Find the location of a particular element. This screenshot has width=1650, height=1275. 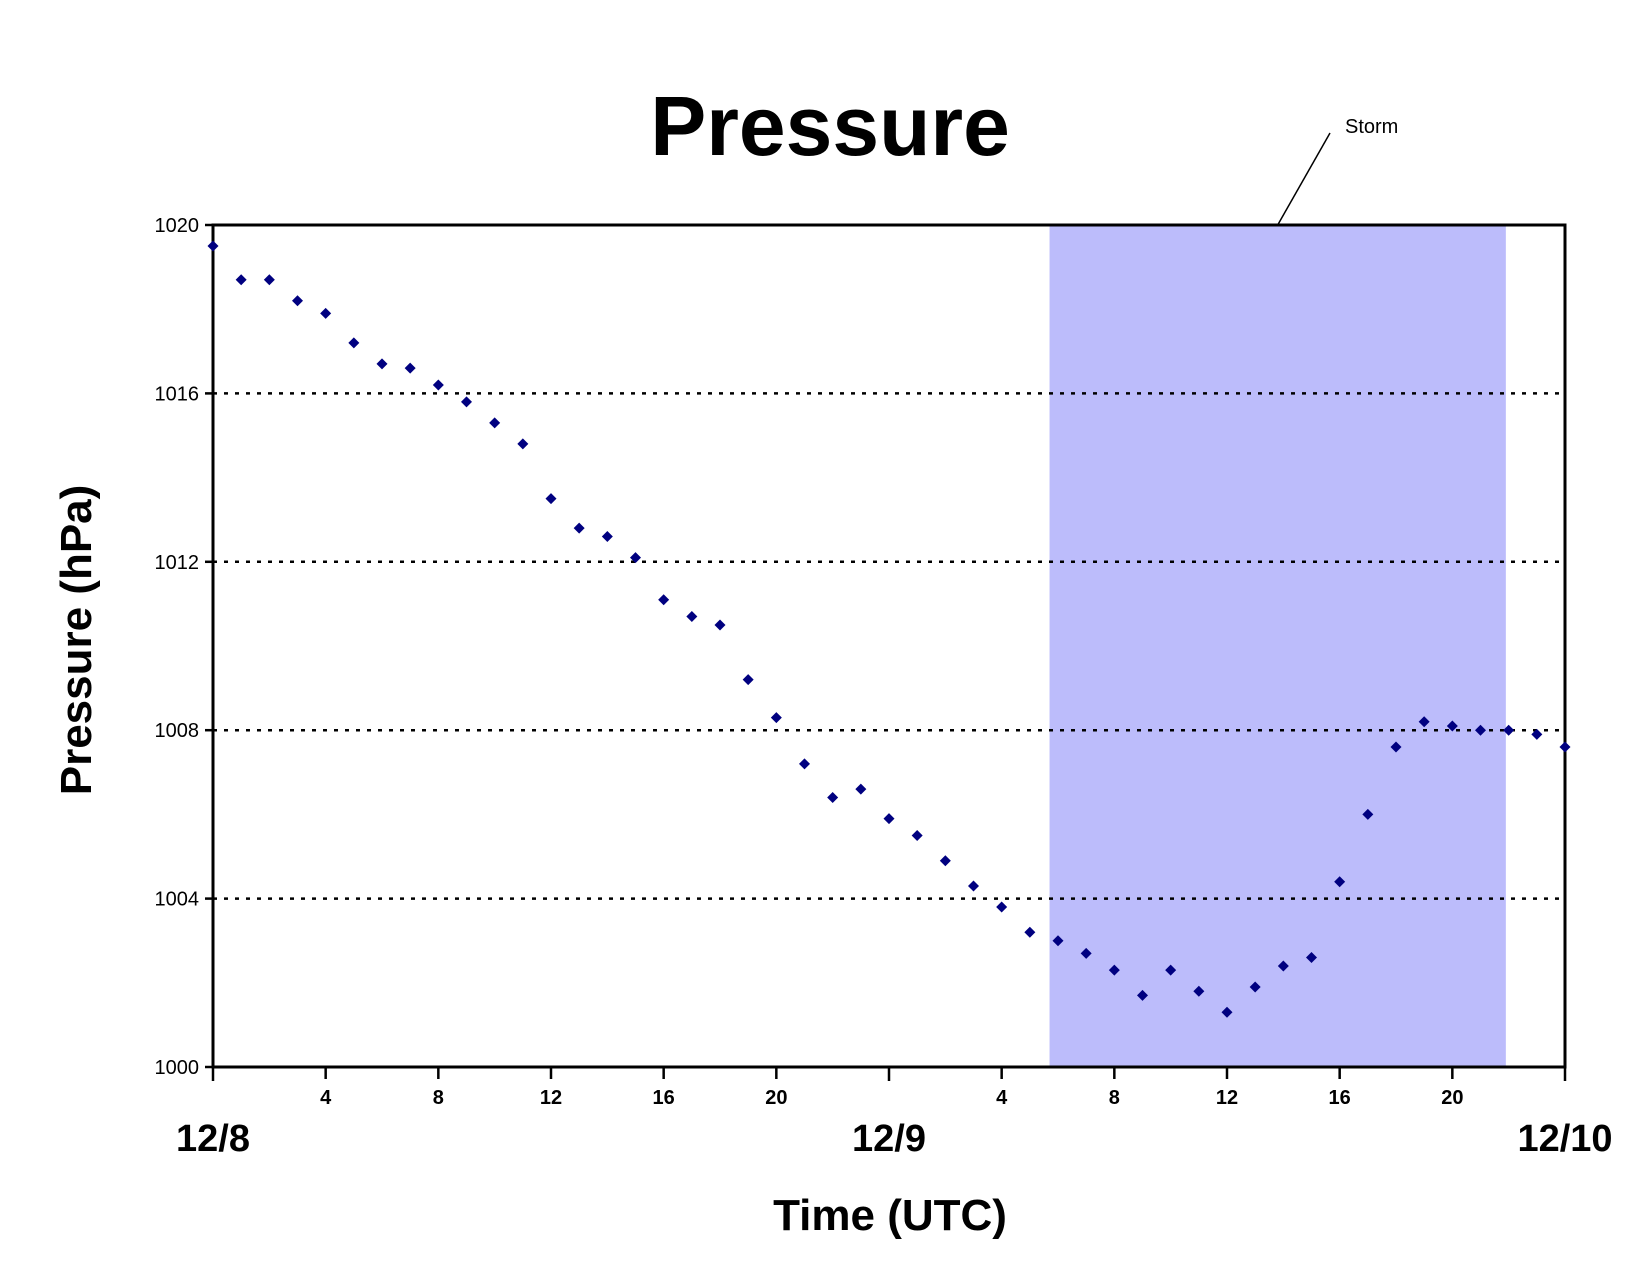

date-label: 12/8 is located at coordinates (213, 1139).